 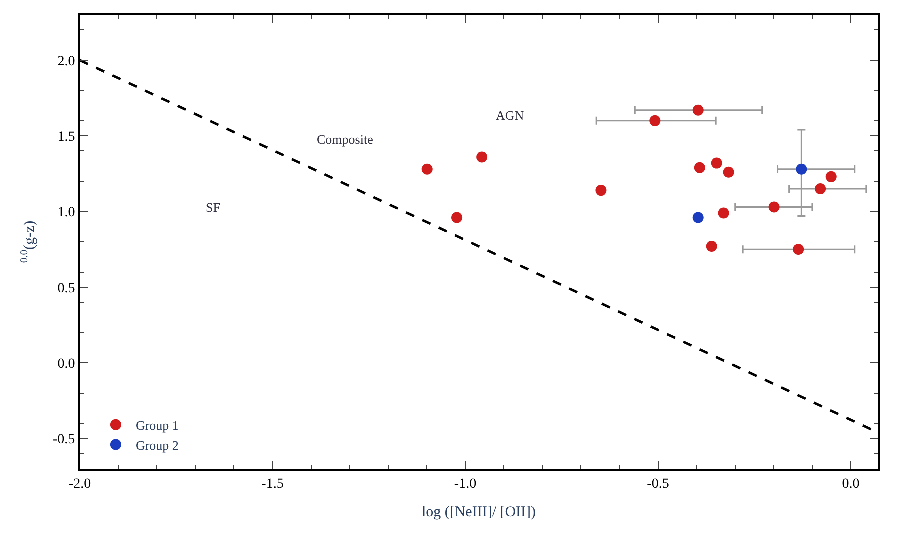 I want to click on x-tick-label: -2.0, so click(x=80, y=484).